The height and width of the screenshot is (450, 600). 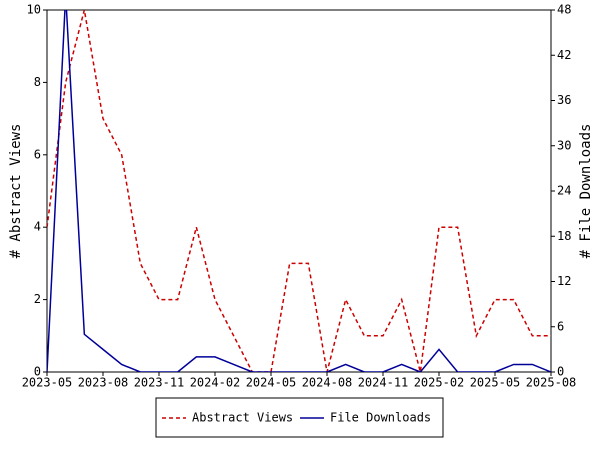 I want to click on x-tick-label: 2023-08, so click(x=103, y=383).